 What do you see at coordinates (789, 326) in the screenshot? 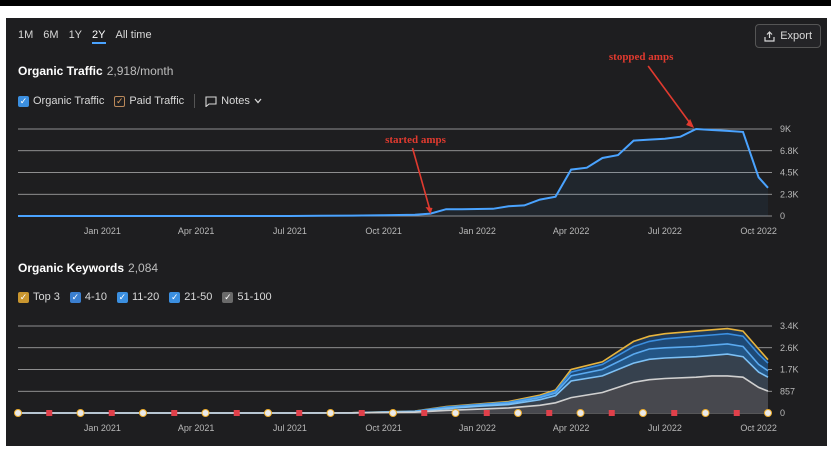
I see `keywords-y-tick-label: 3.4K` at bounding box center [789, 326].